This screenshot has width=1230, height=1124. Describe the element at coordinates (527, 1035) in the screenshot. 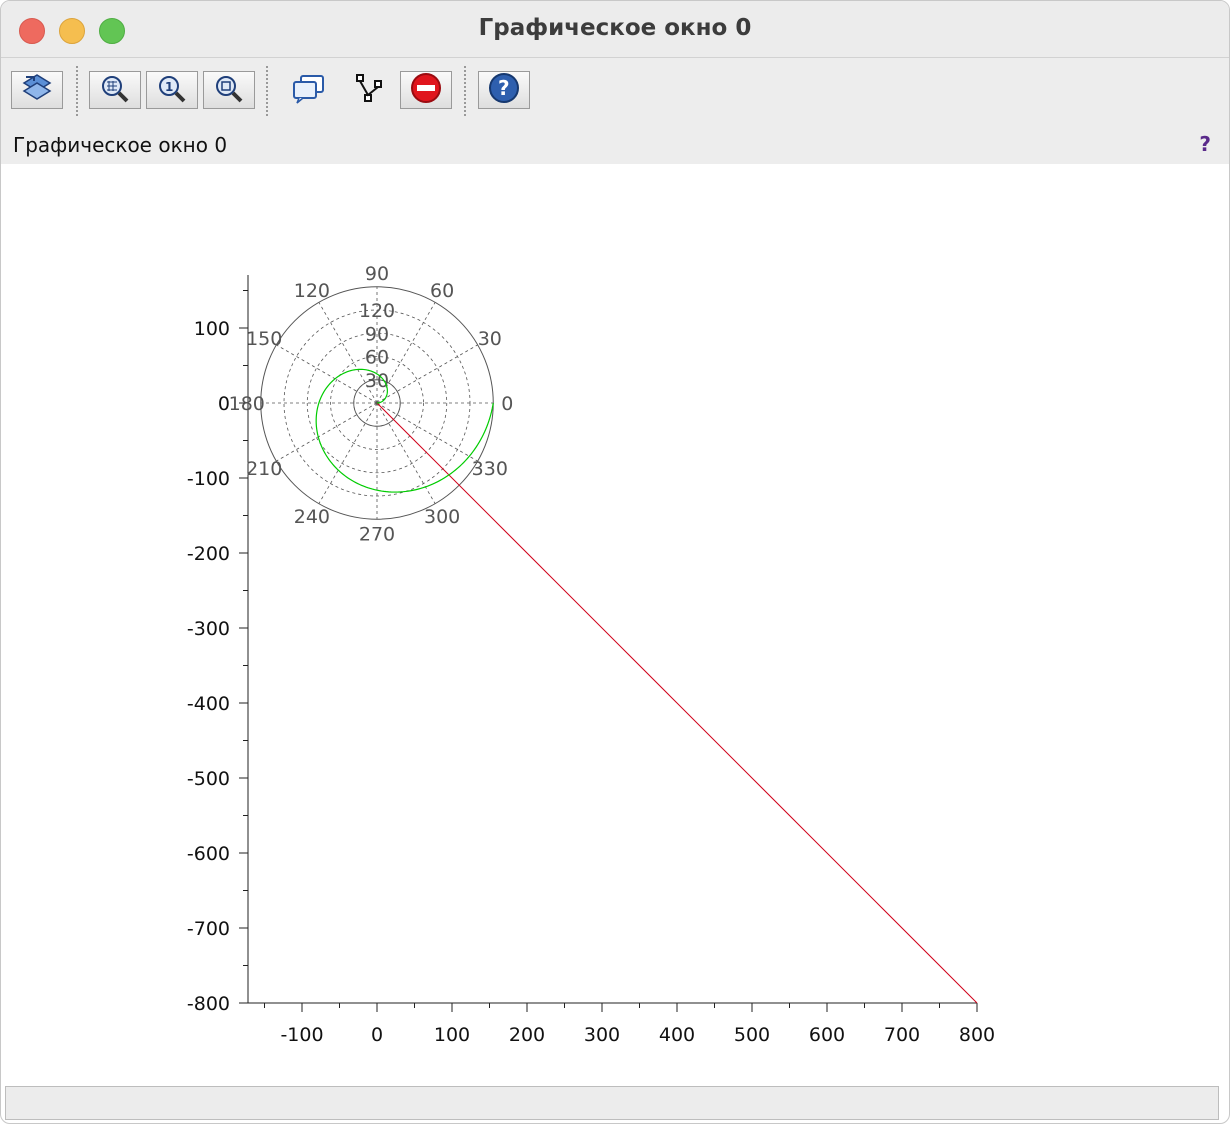

I see `x-tick-label: 200` at that location.